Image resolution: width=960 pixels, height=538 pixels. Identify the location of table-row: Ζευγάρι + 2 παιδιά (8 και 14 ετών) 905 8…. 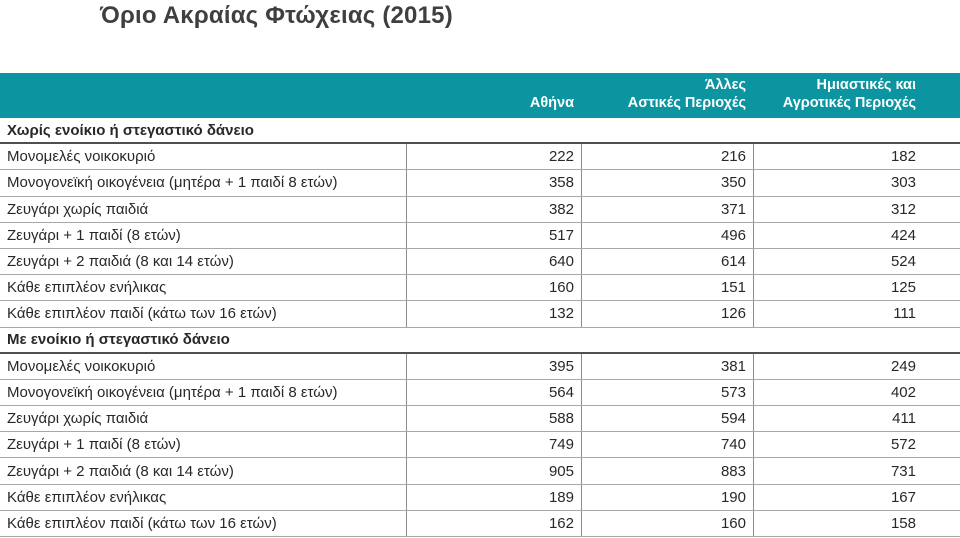
(480, 471).